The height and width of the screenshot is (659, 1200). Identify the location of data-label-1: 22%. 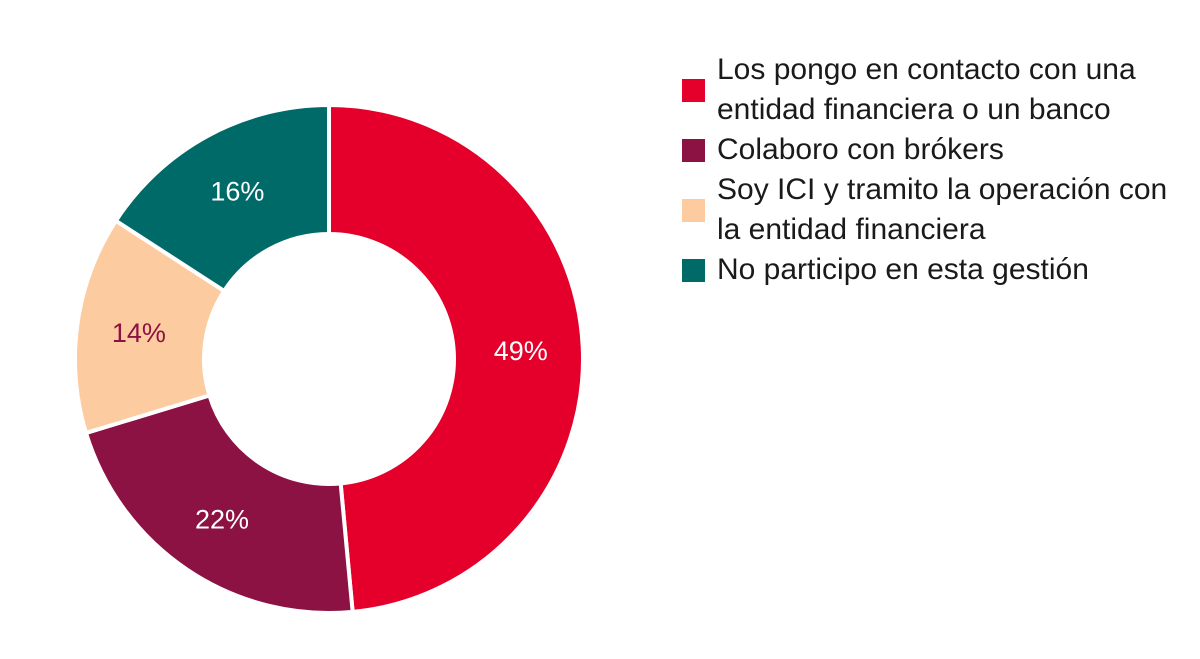
(222, 519).